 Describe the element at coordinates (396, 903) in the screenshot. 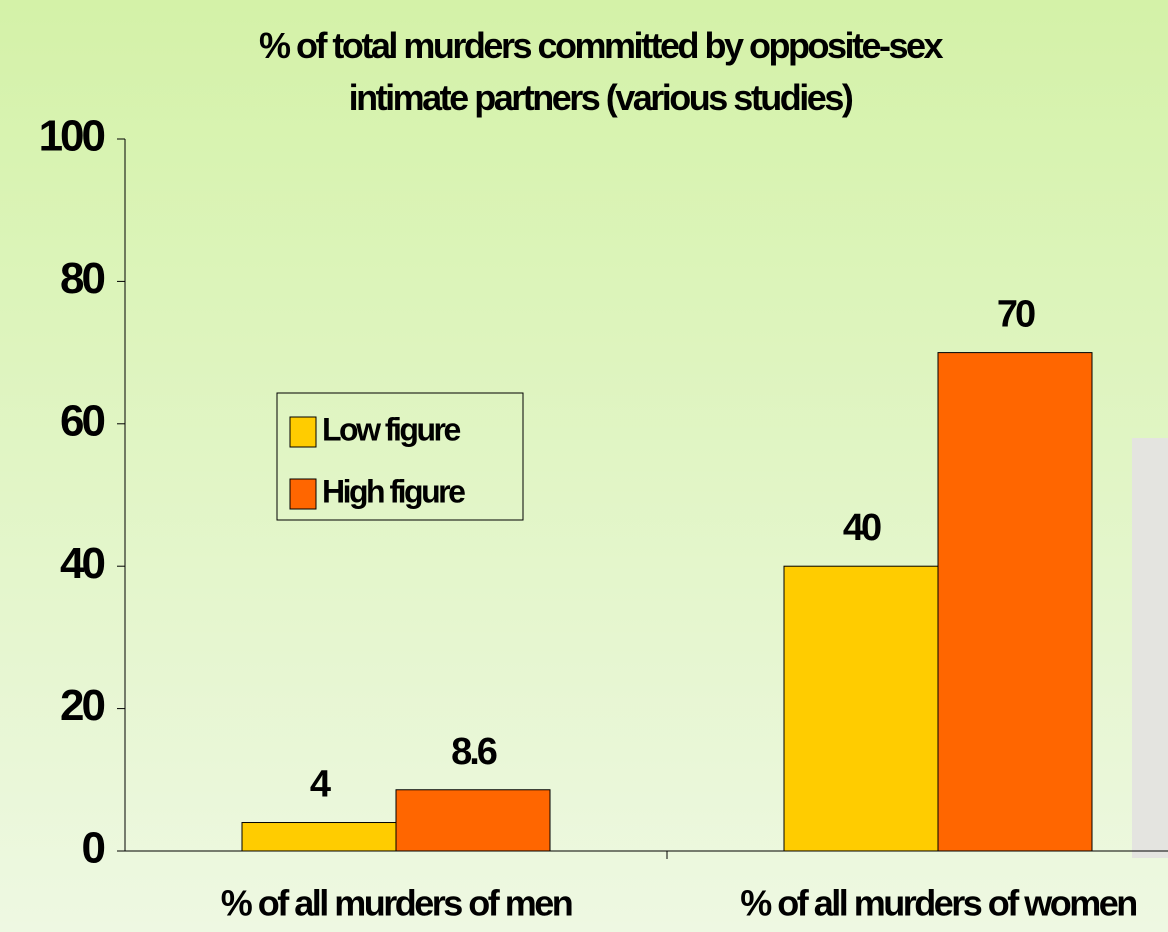

I see `x-tick-label: % of all murders of men` at that location.